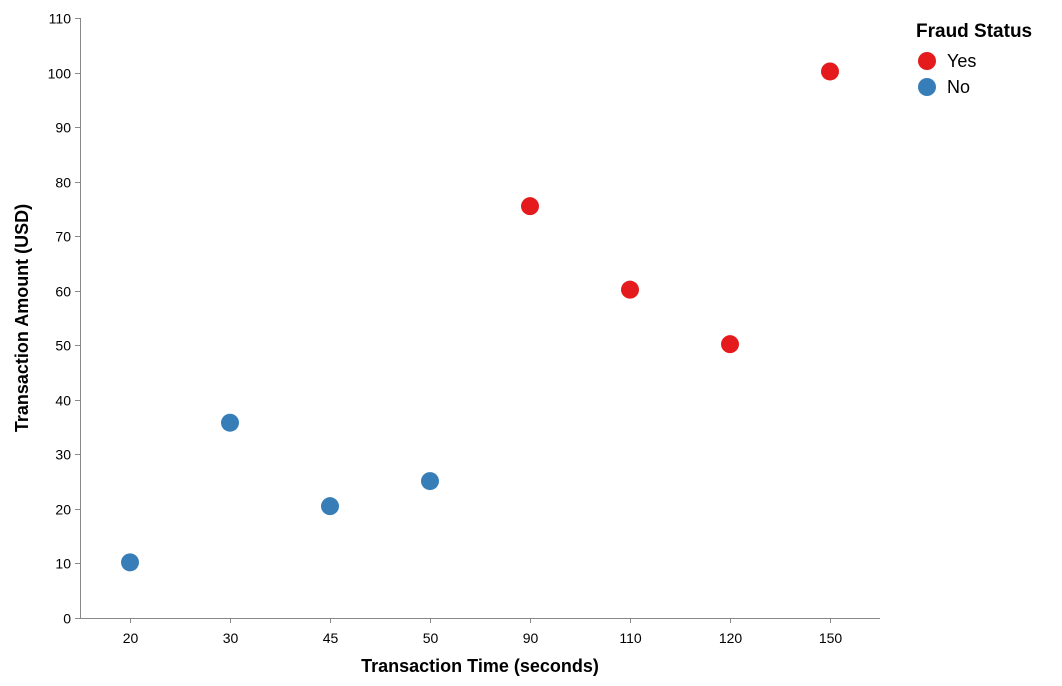  Describe the element at coordinates (974, 31) in the screenshot. I see `legend-title: Fraud Status` at that location.